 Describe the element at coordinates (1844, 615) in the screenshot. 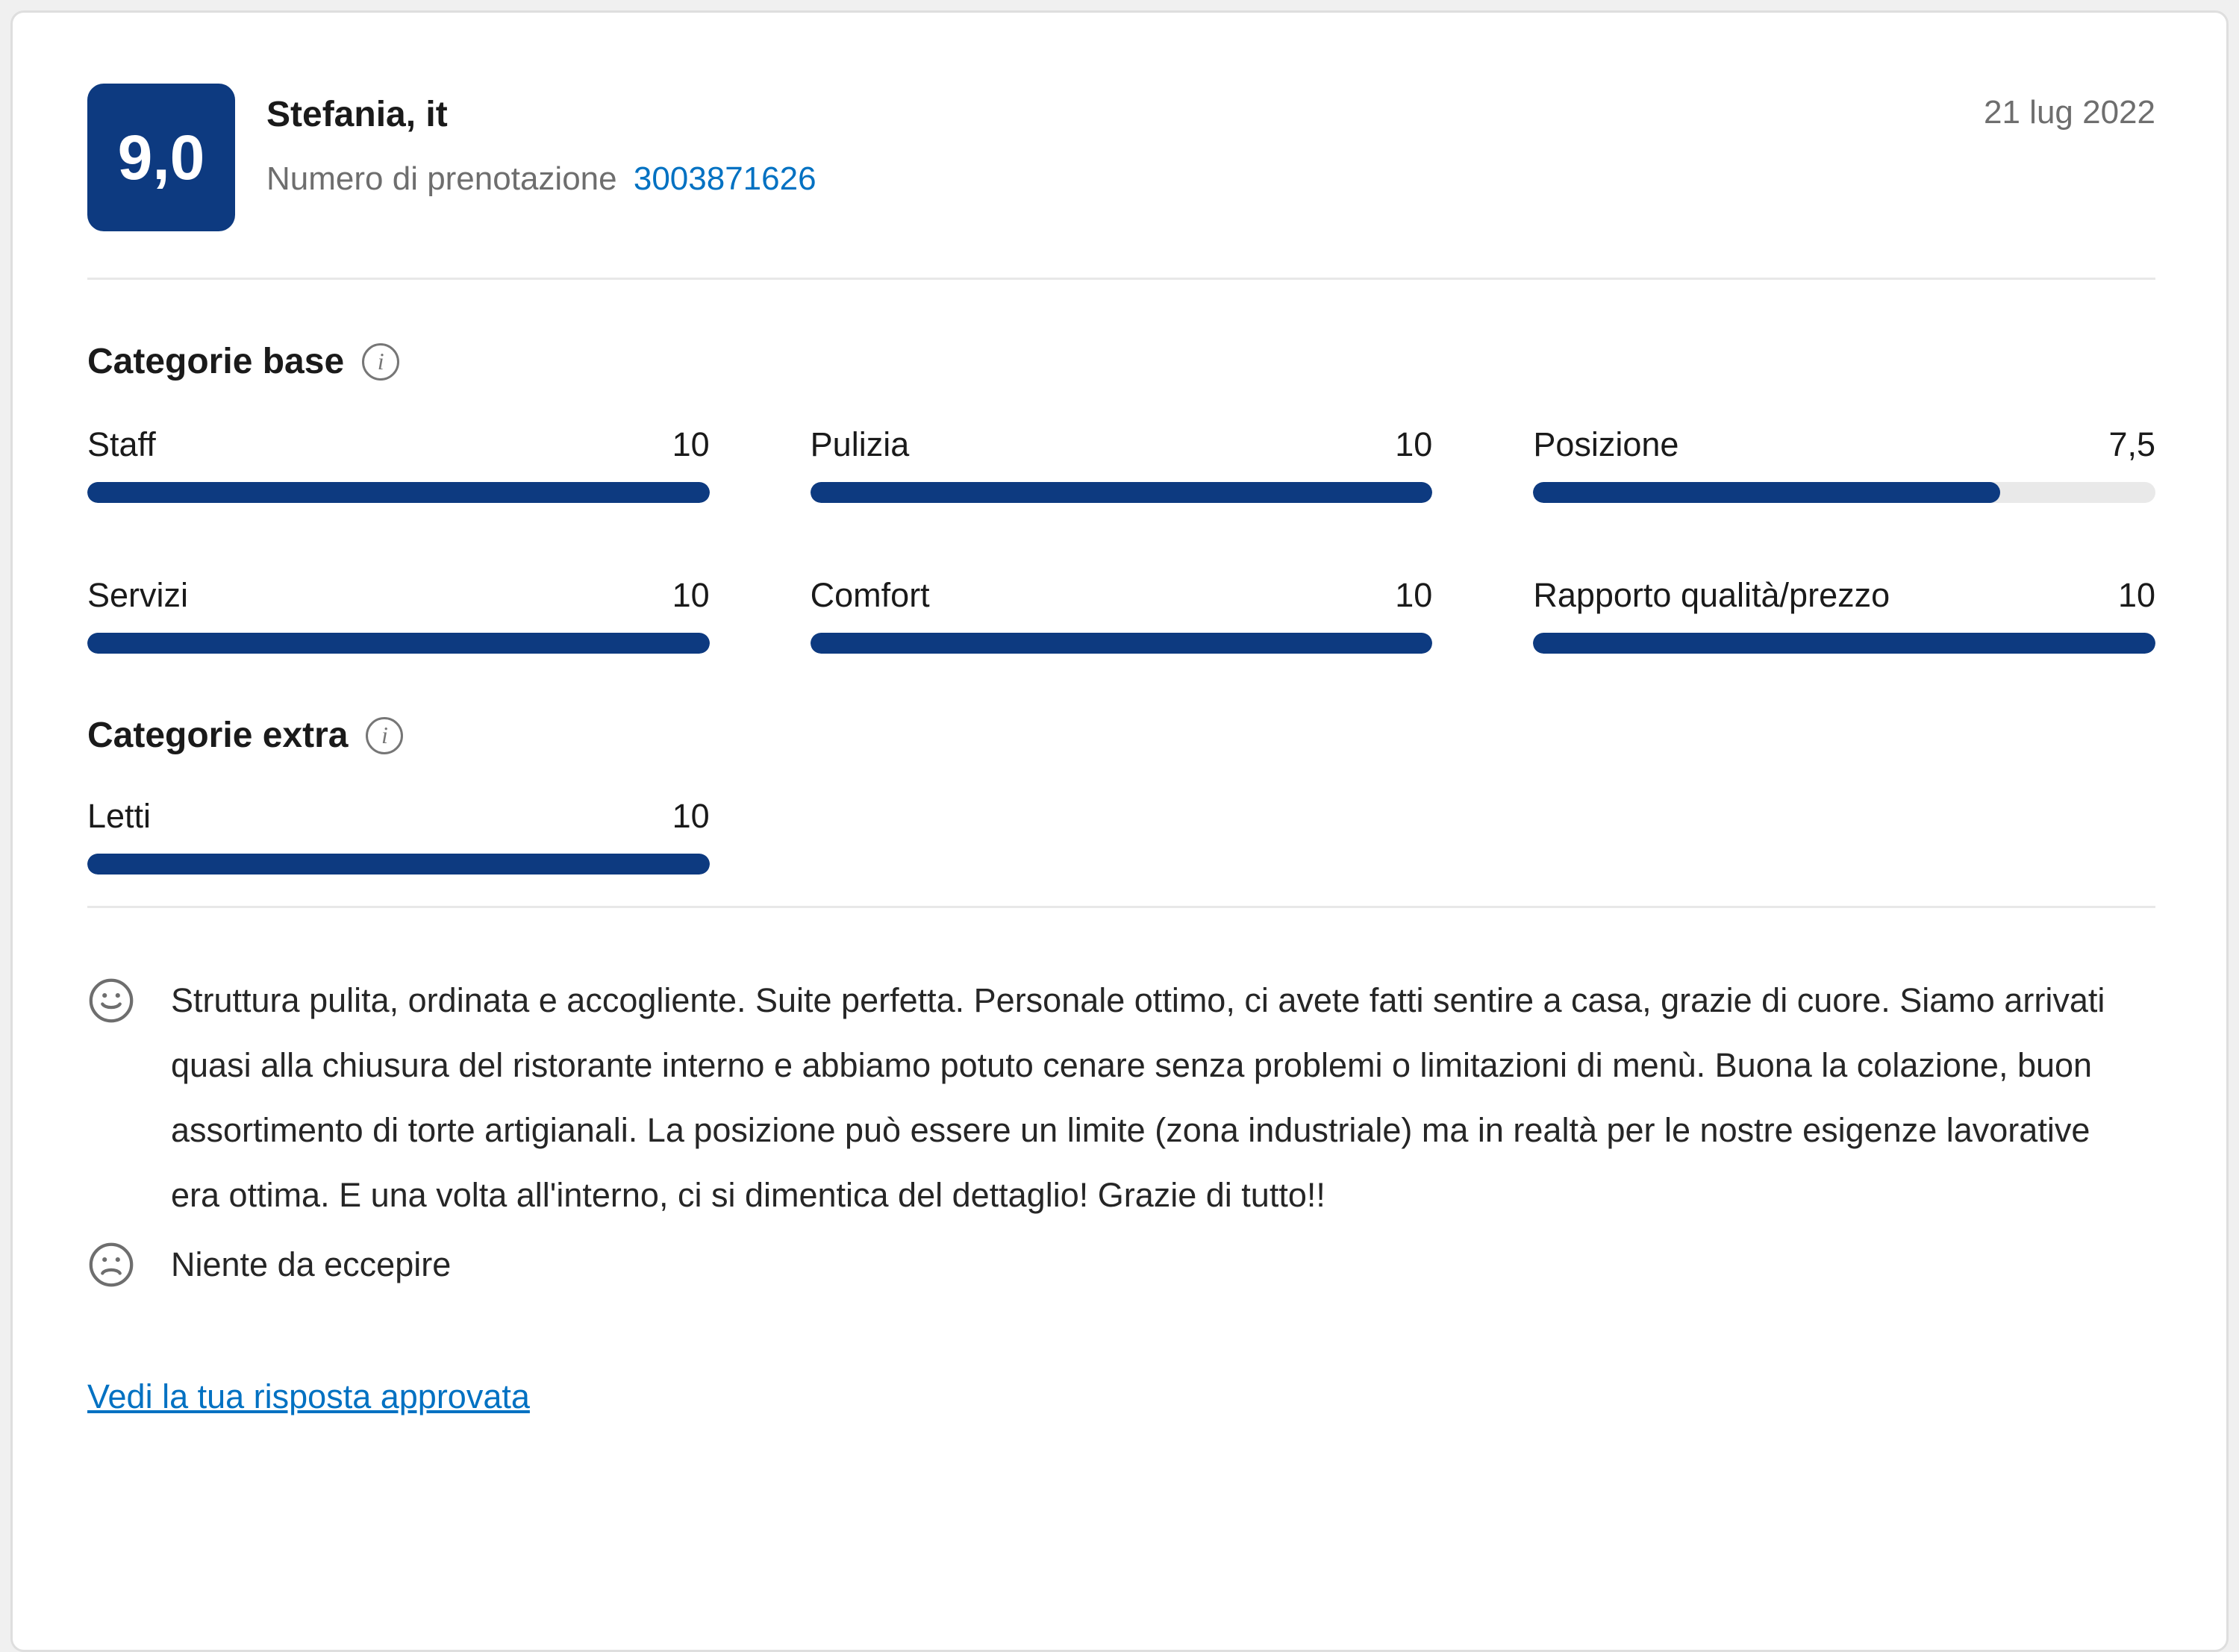

I see `category-row: Rapporto qualità/prezzo 10` at that location.